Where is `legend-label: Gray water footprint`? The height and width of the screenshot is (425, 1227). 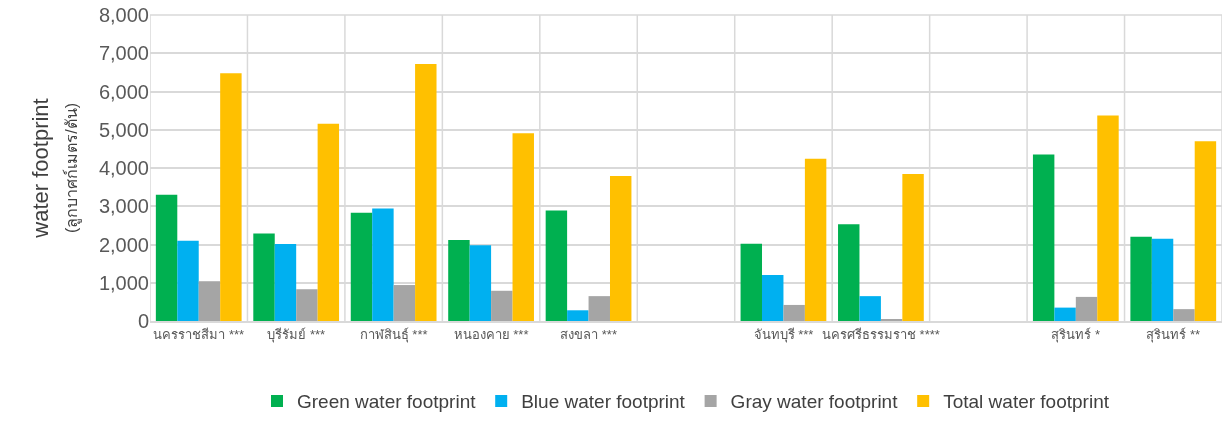
legend-label: Gray water footprint is located at coordinates (814, 402).